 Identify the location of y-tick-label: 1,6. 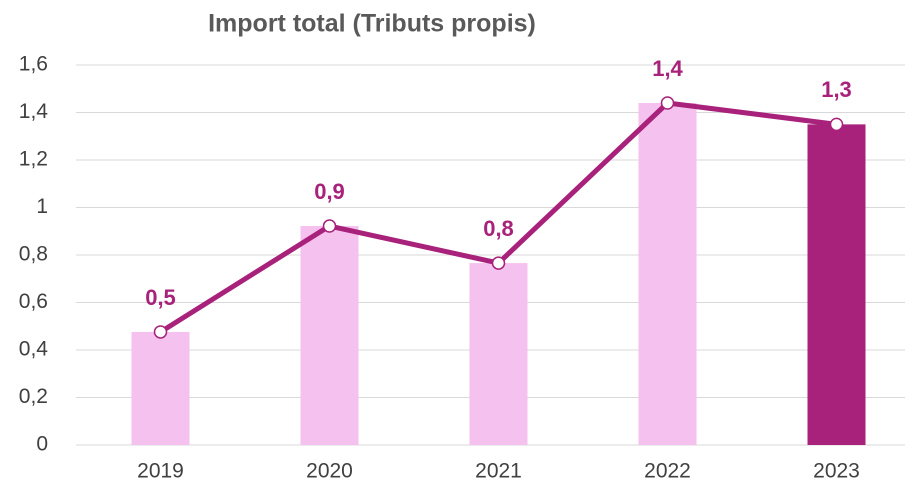
(33, 64).